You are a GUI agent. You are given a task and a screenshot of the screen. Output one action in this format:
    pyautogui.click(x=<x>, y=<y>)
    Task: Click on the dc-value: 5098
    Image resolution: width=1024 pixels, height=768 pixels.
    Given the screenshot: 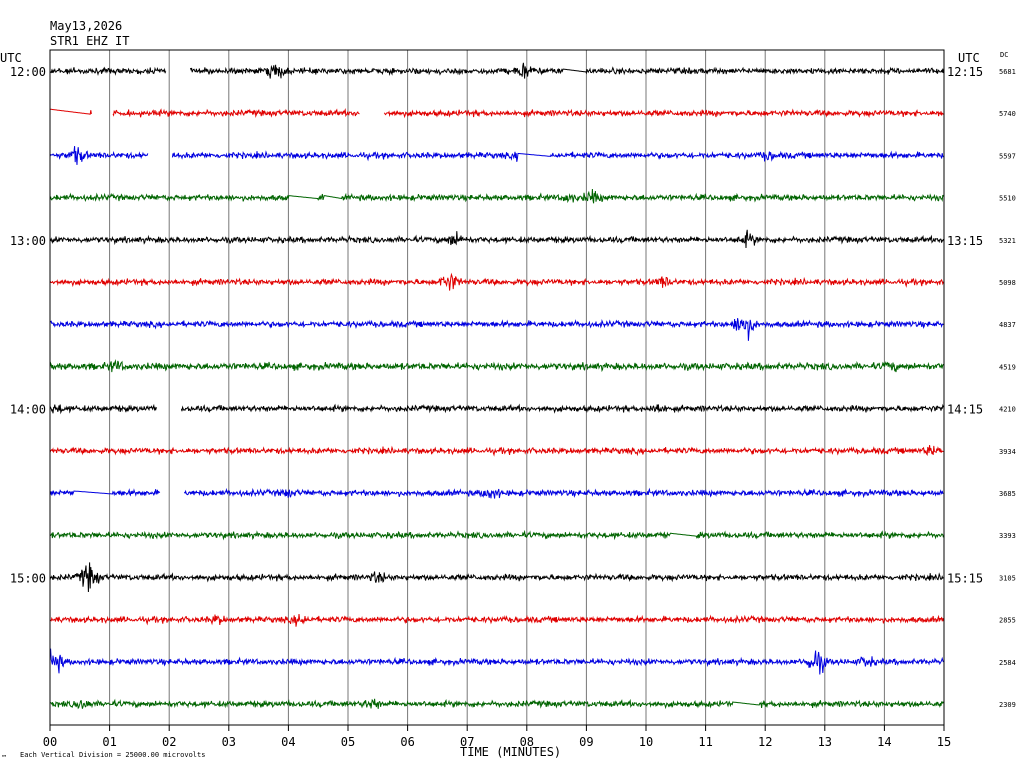 What is the action you would take?
    pyautogui.click(x=1007, y=283)
    